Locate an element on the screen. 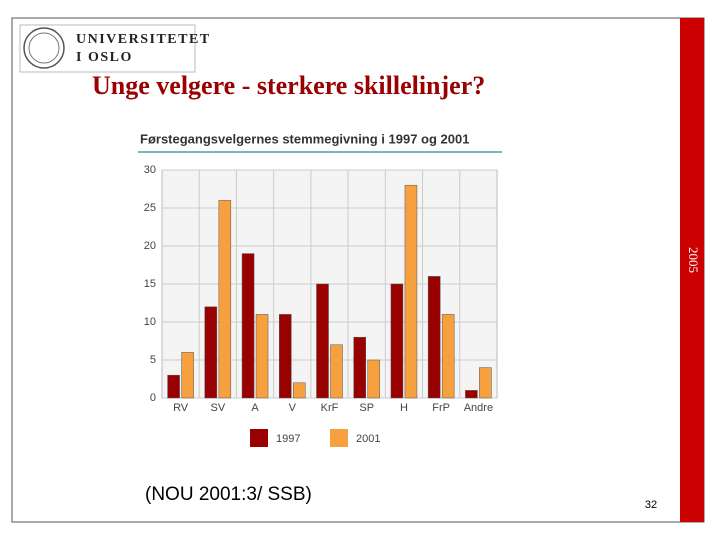 The height and width of the screenshot is (540, 720). x-tick-label: FrP is located at coordinates (441, 408).